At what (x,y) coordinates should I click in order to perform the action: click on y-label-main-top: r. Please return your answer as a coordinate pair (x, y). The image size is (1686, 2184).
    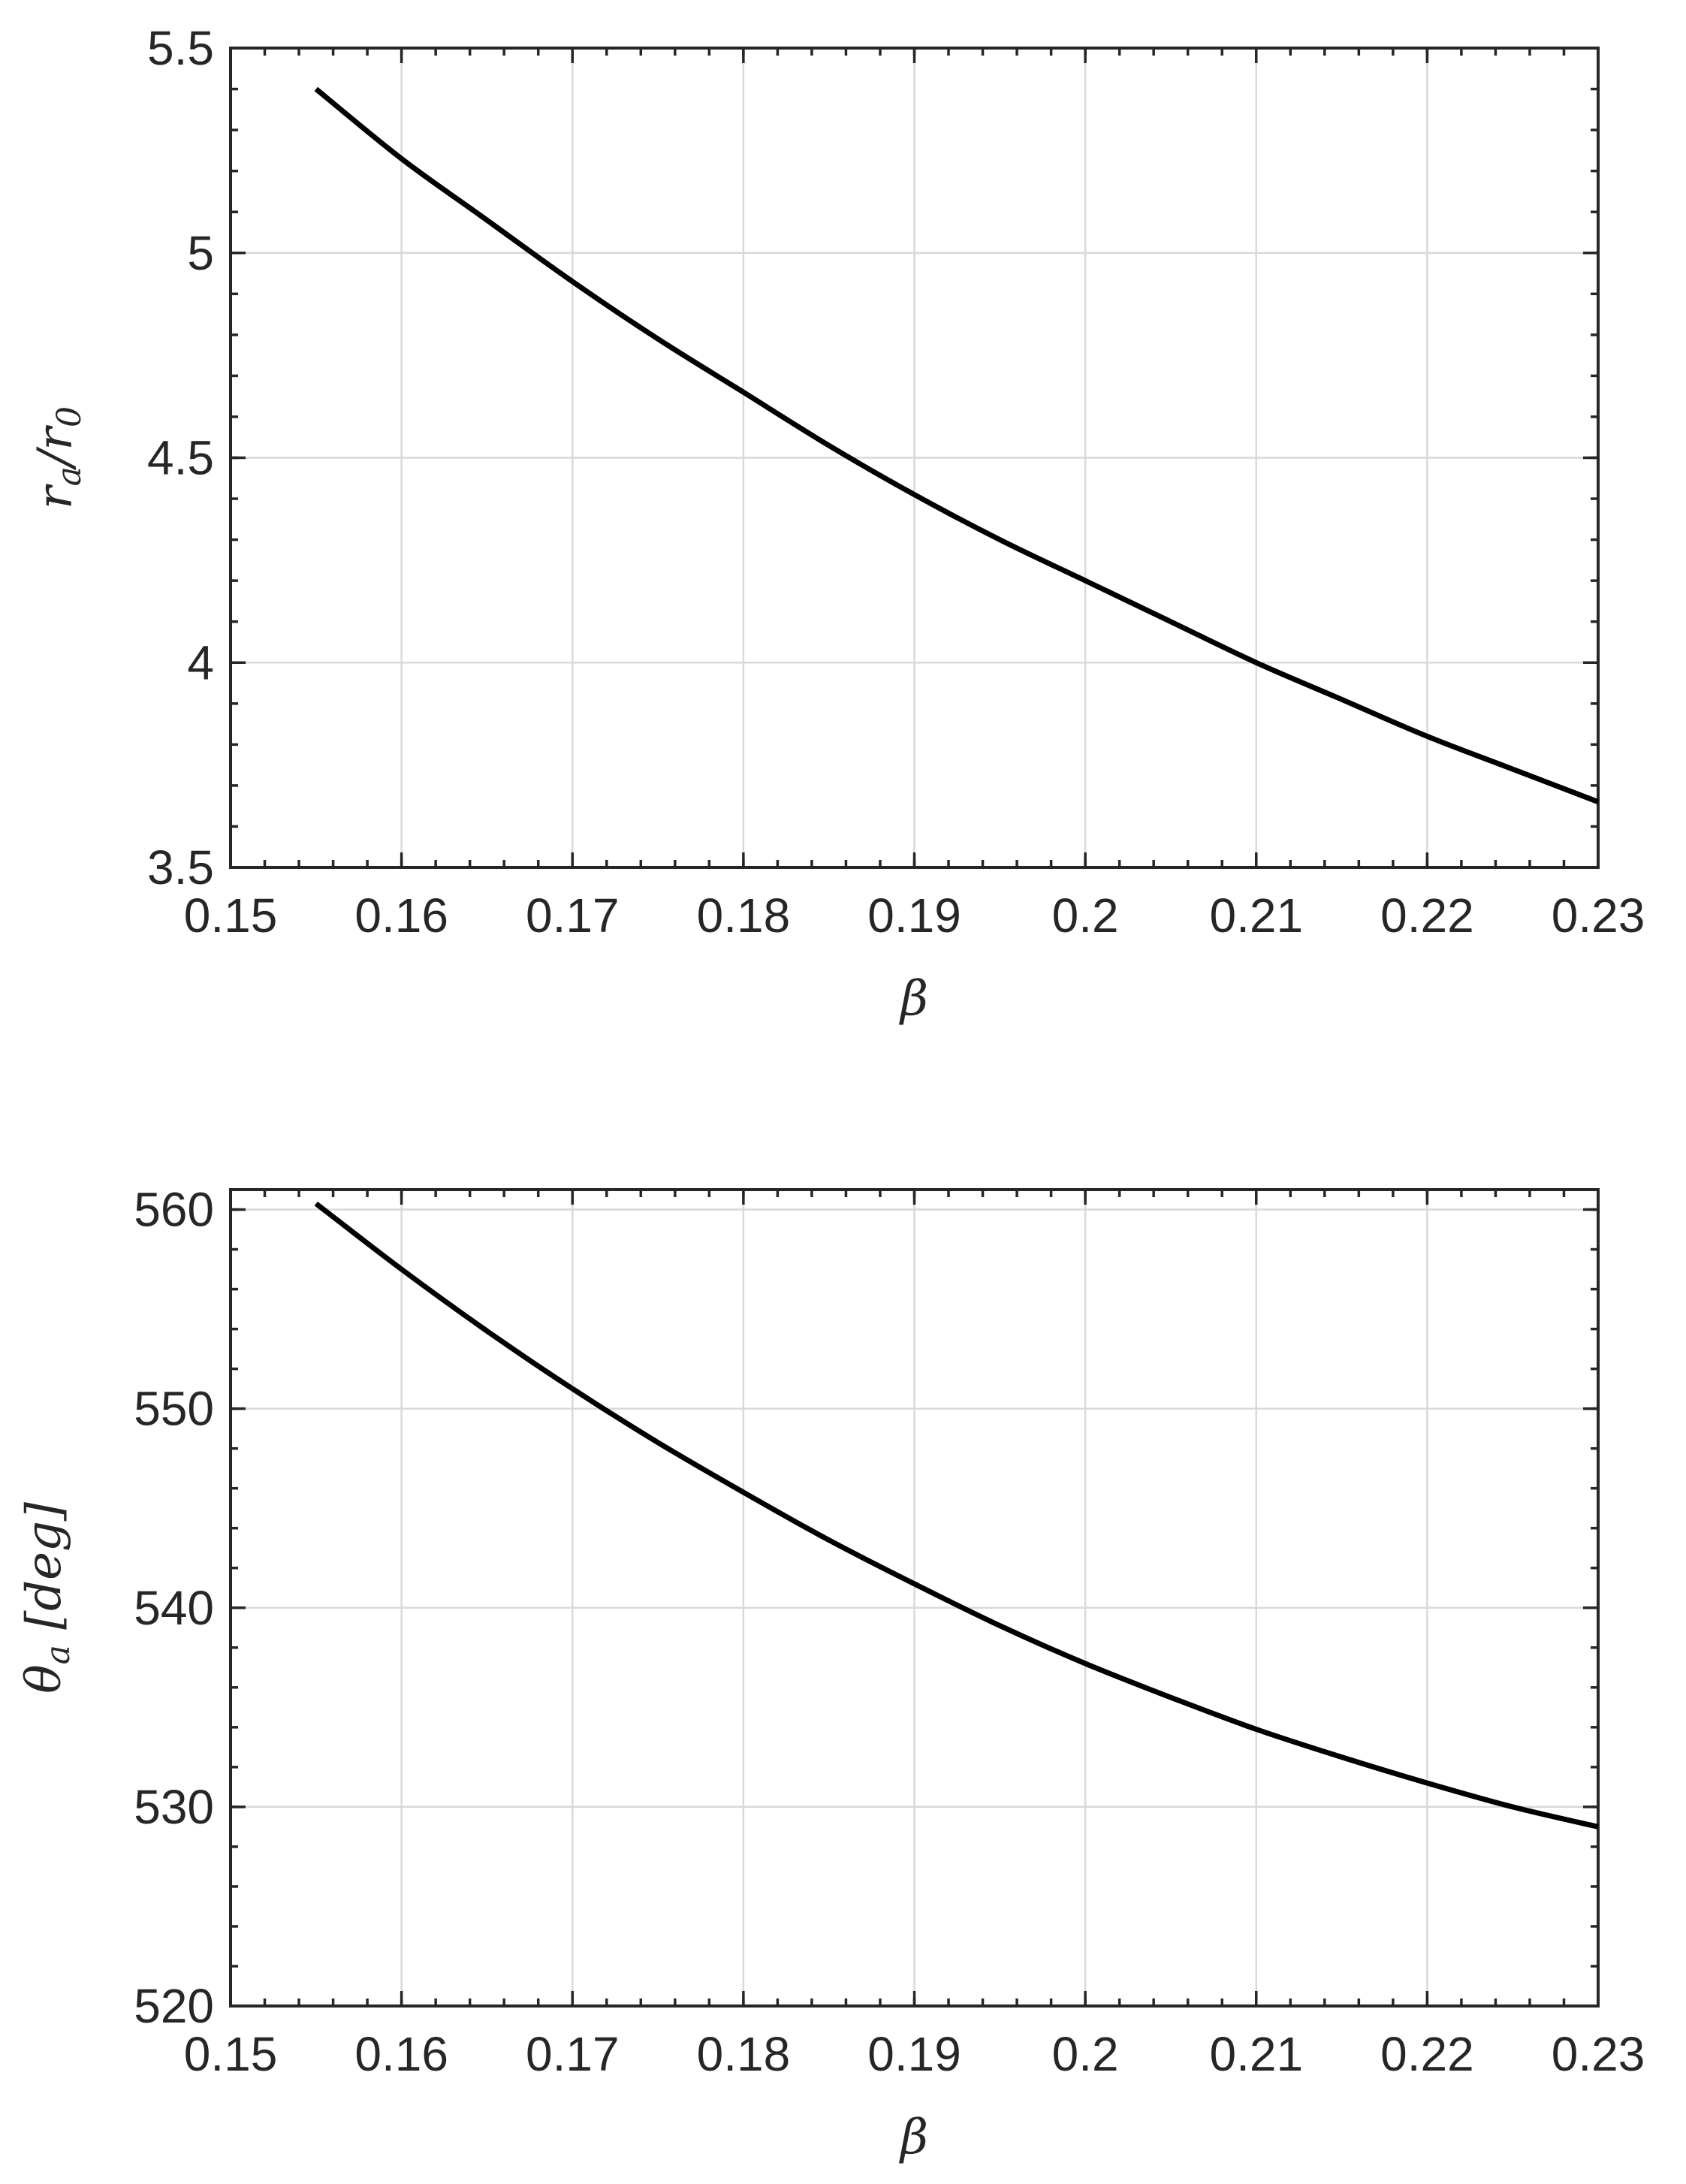
    Looking at the image, I should click on (56, 496).